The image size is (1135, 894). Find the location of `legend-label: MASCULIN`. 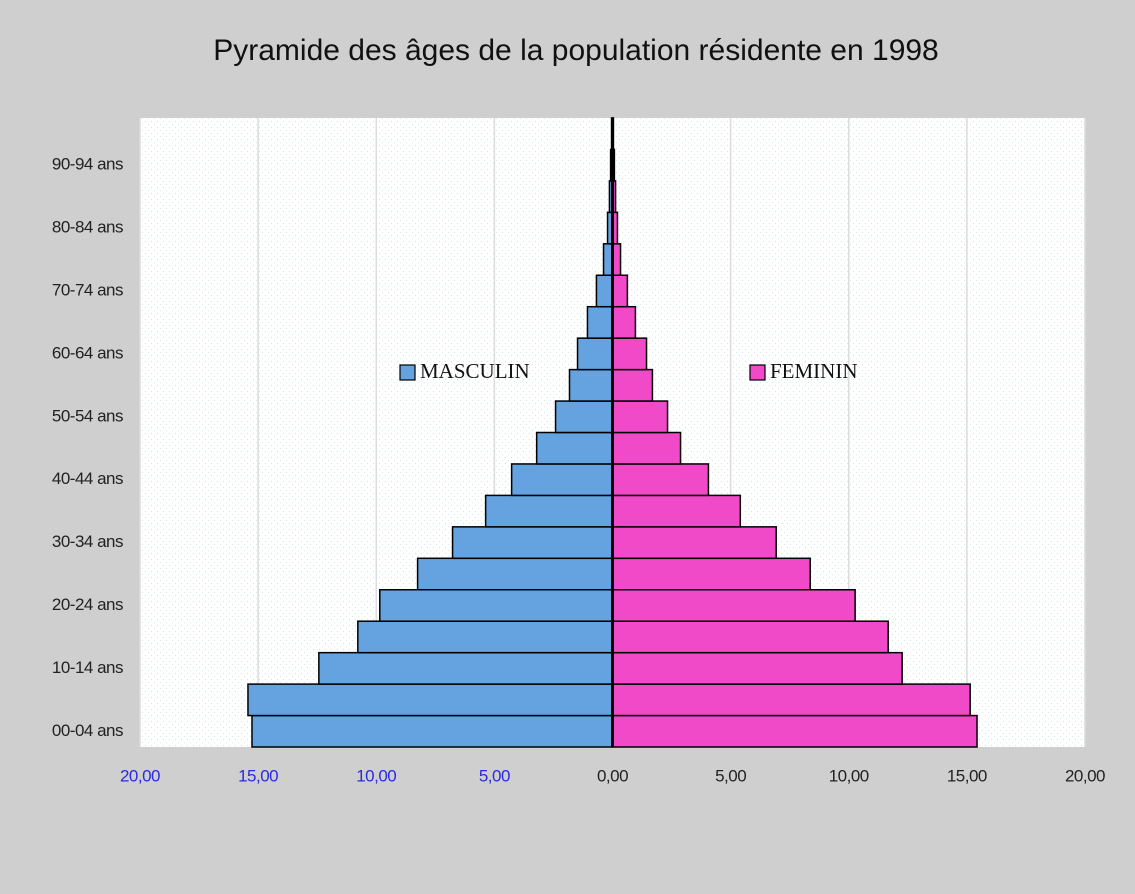

legend-label: MASCULIN is located at coordinates (475, 371).